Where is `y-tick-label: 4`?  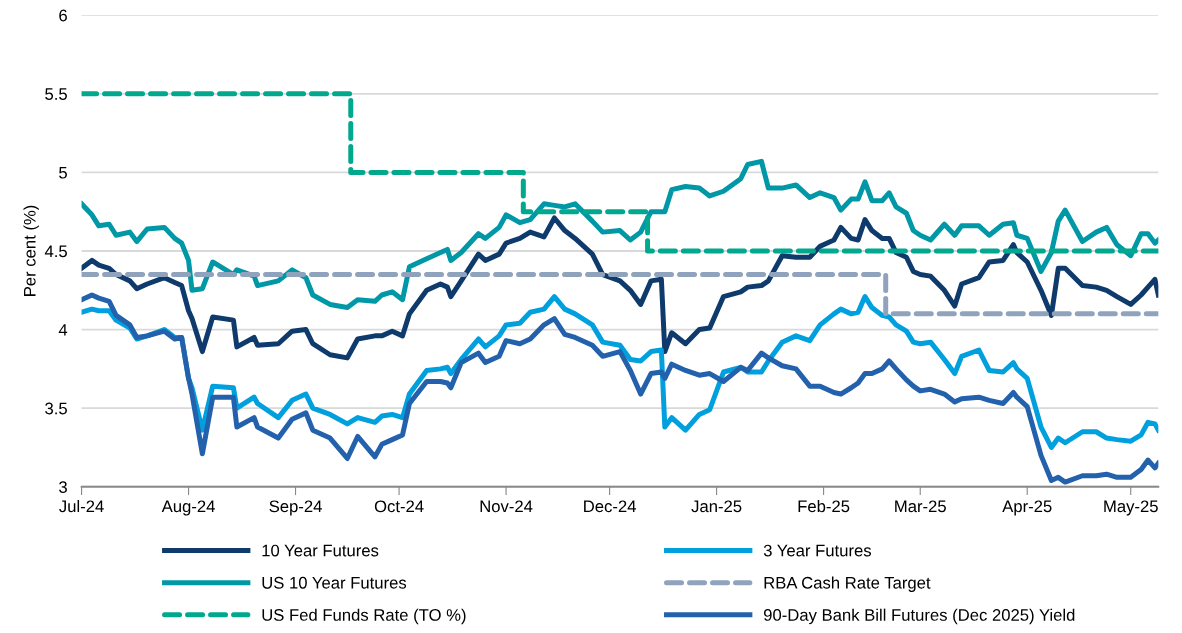 y-tick-label: 4 is located at coordinates (63, 330).